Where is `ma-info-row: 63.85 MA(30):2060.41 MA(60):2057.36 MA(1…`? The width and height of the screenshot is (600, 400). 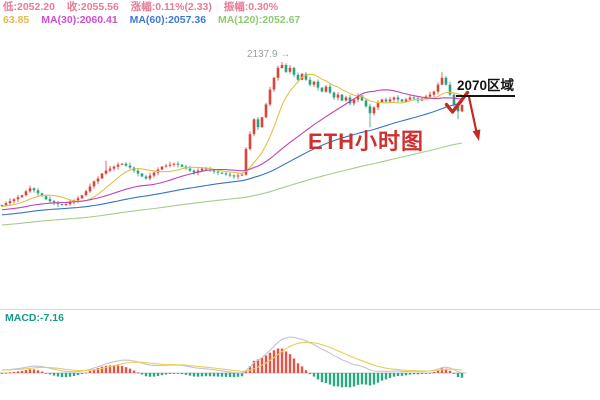 ma-info-row: 63.85 MA(30):2060.41 MA(60):2057.36 MA(1… is located at coordinates (156, 20).